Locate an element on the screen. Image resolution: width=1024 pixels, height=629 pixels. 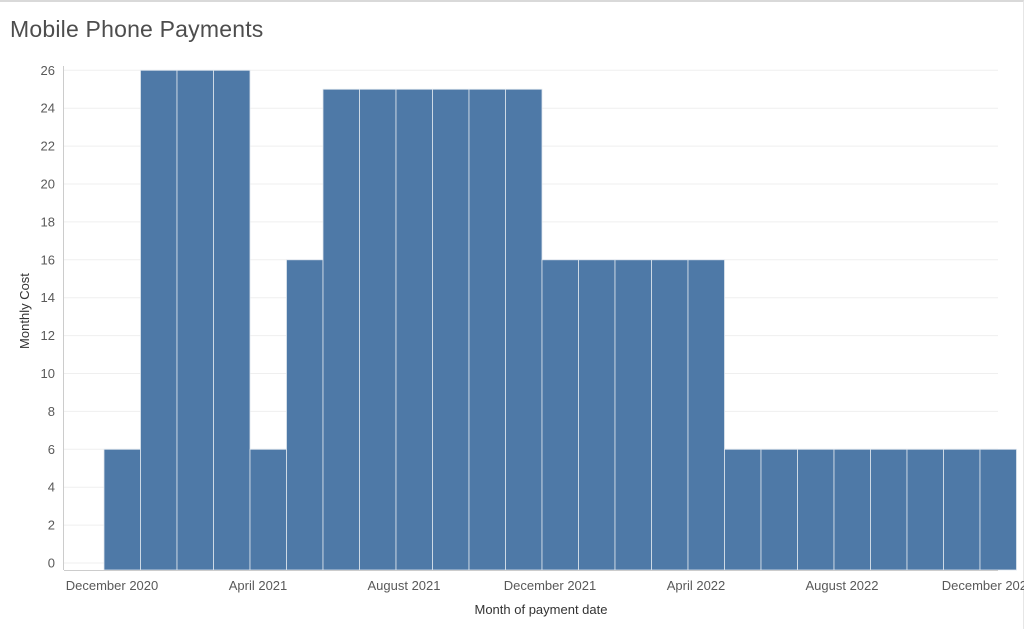
x-tick-label: December 2020 is located at coordinates (112, 585).